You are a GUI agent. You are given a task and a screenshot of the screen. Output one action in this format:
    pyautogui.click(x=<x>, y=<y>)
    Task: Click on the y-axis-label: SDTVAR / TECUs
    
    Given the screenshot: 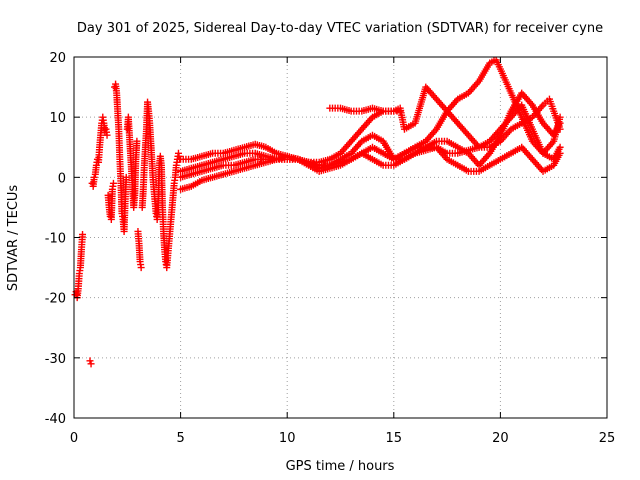 What is the action you would take?
    pyautogui.click(x=13, y=238)
    